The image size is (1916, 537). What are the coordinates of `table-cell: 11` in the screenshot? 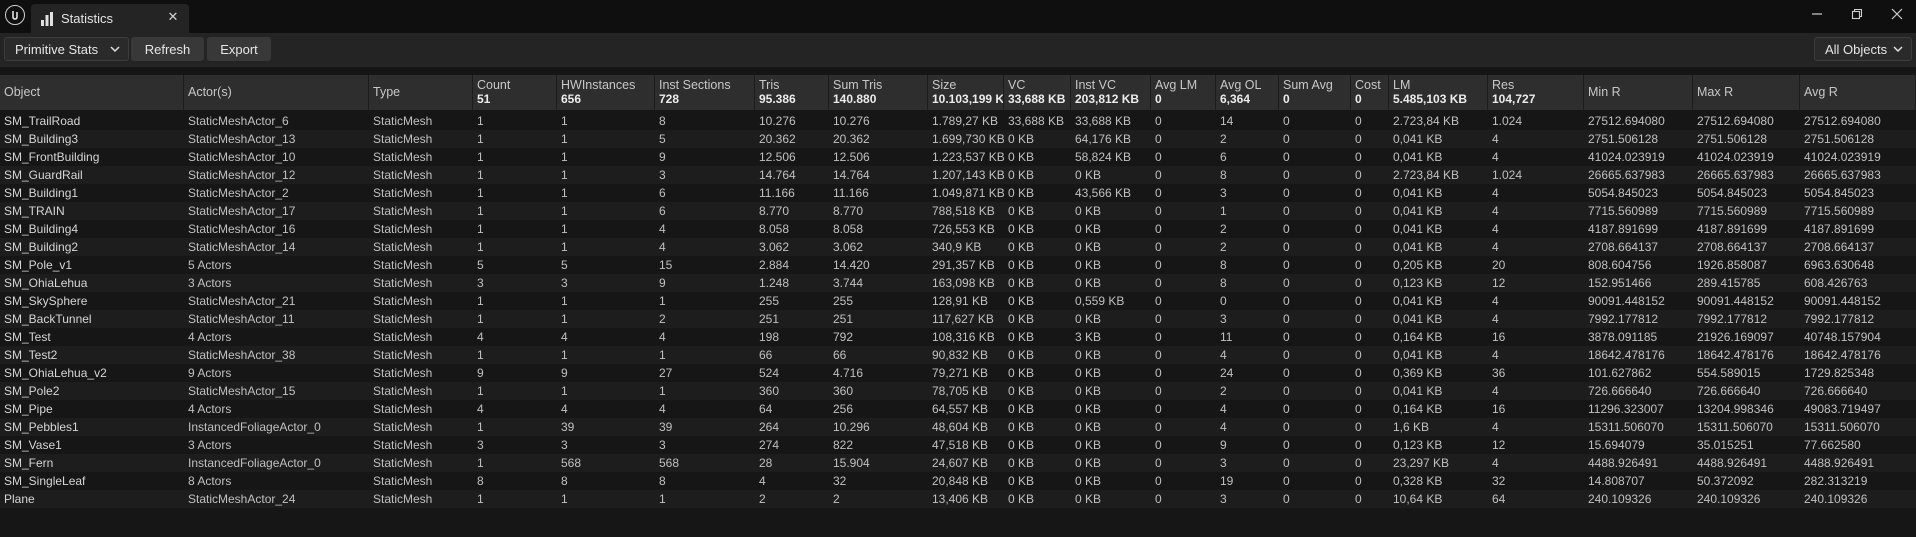 It's located at (1226, 337).